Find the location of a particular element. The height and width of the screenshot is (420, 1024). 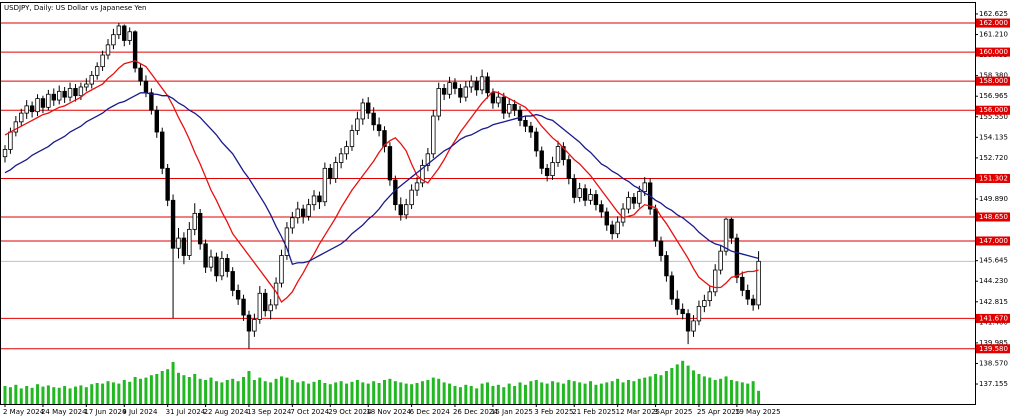

x-tick-label: 6 Dec 2024 is located at coordinates (430, 412).